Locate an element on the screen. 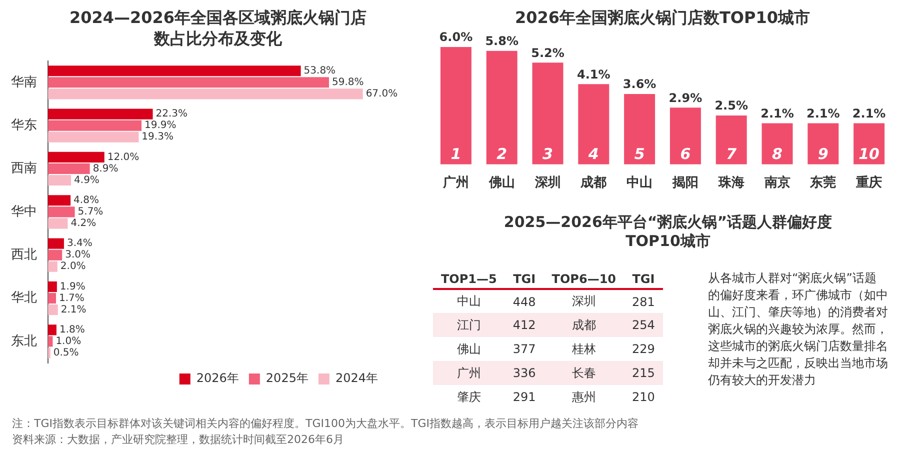 Image resolution: width=900 pixels, height=455 pixels. data-label: 19.9% is located at coordinates (160, 126).